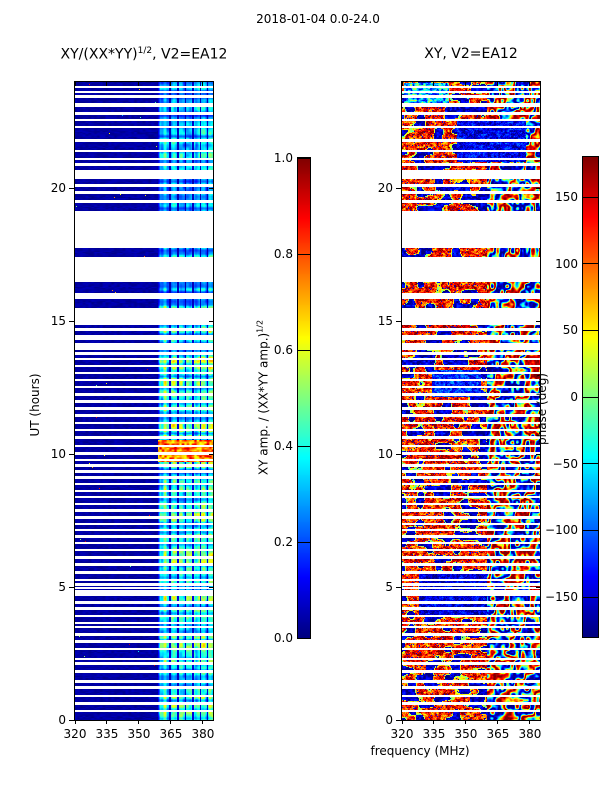  What do you see at coordinates (75, 734) in the screenshot?
I see `x-tick-label: 320` at bounding box center [75, 734].